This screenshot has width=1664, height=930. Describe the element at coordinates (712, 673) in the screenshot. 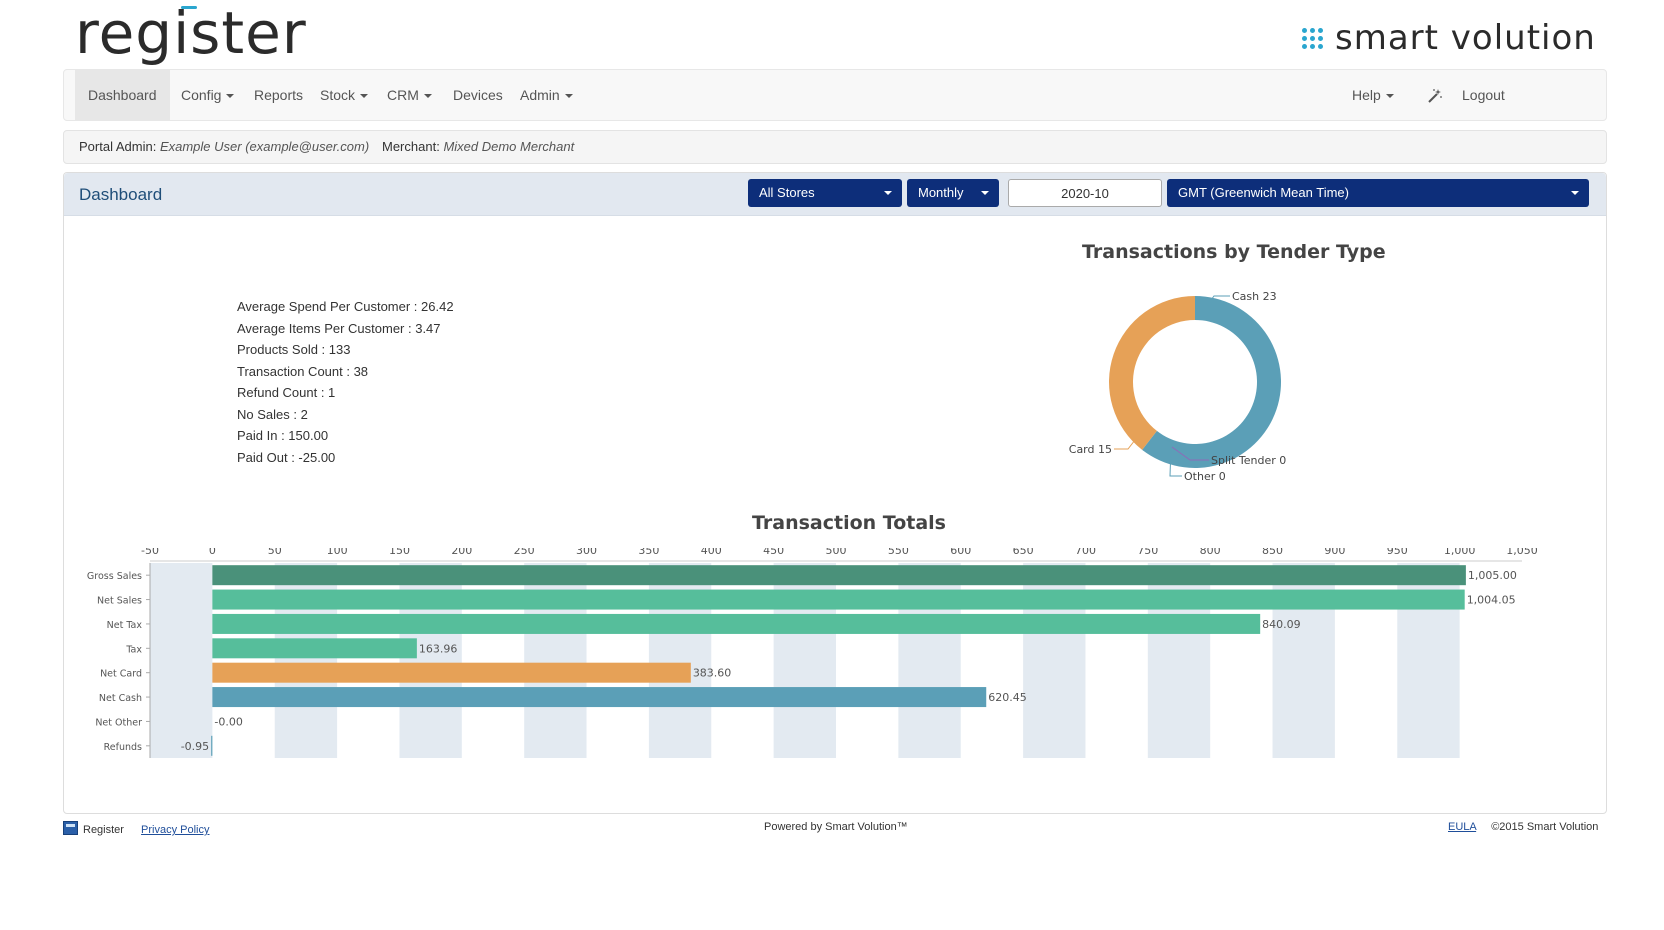

I see `bar-value-label: 383.60` at that location.